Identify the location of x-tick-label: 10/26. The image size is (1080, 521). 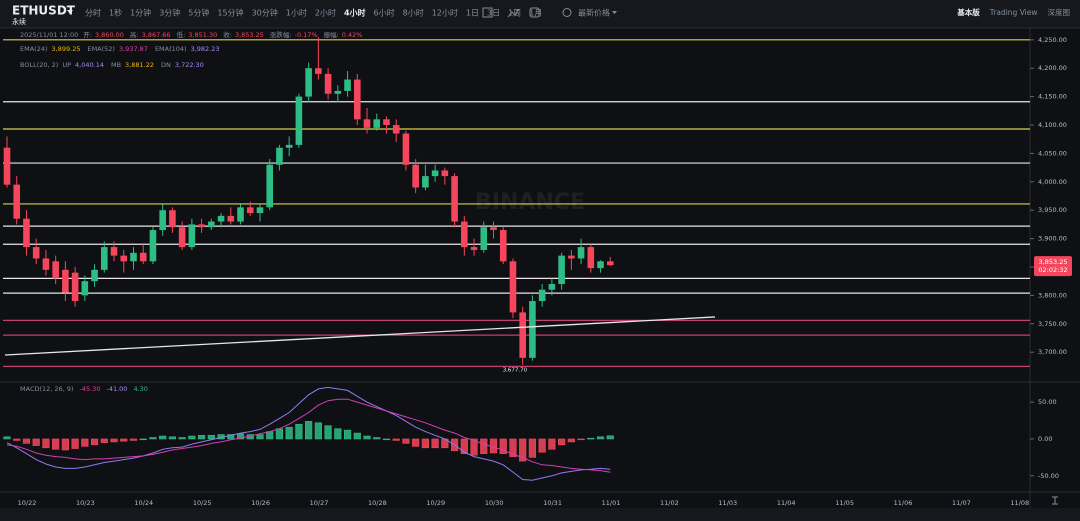
(260, 503).